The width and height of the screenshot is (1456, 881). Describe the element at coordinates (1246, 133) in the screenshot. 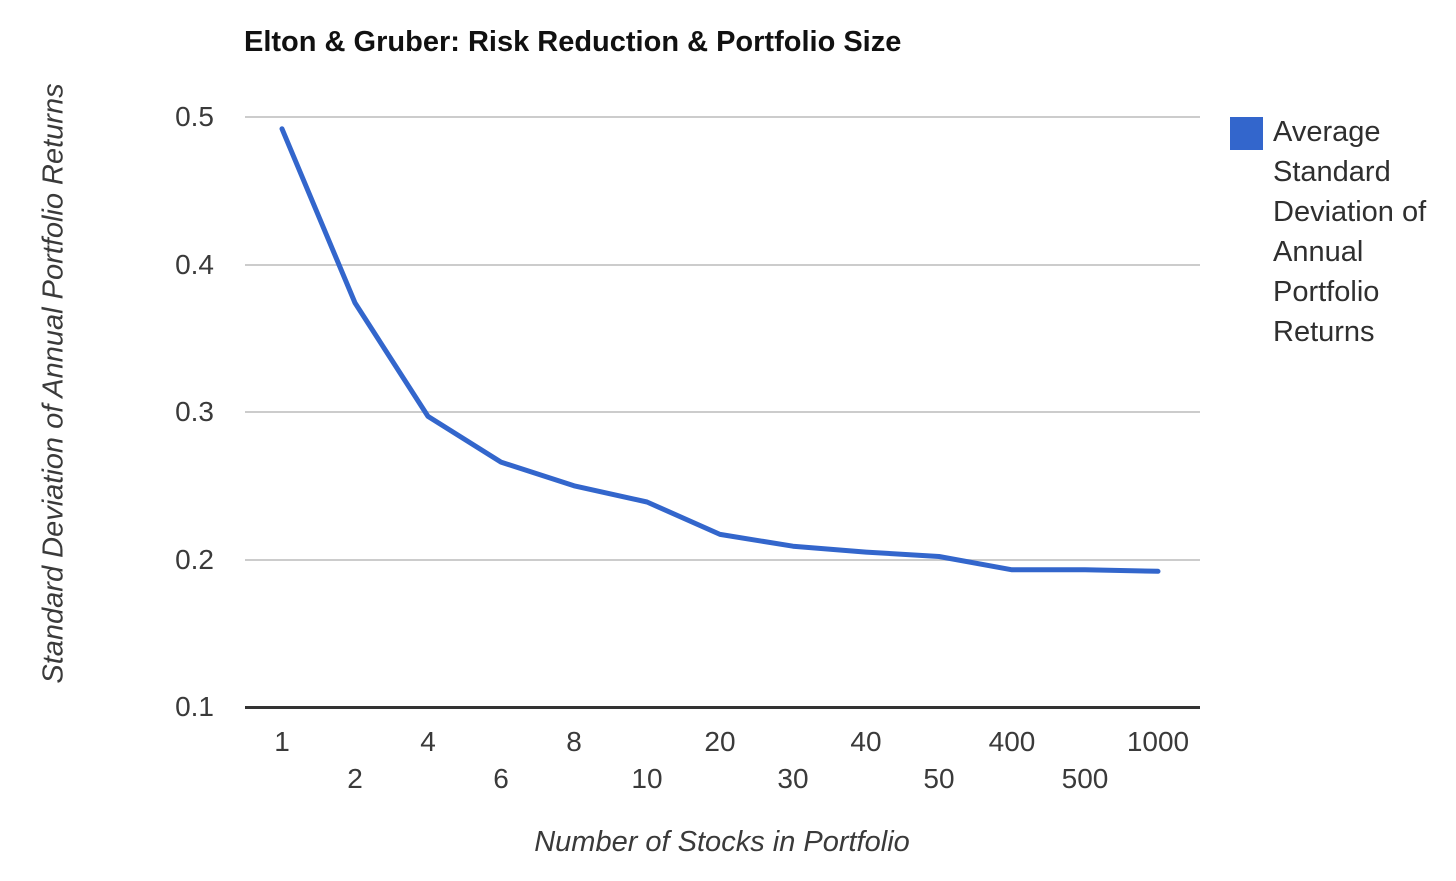

I see `legend-swatch-icon` at that location.